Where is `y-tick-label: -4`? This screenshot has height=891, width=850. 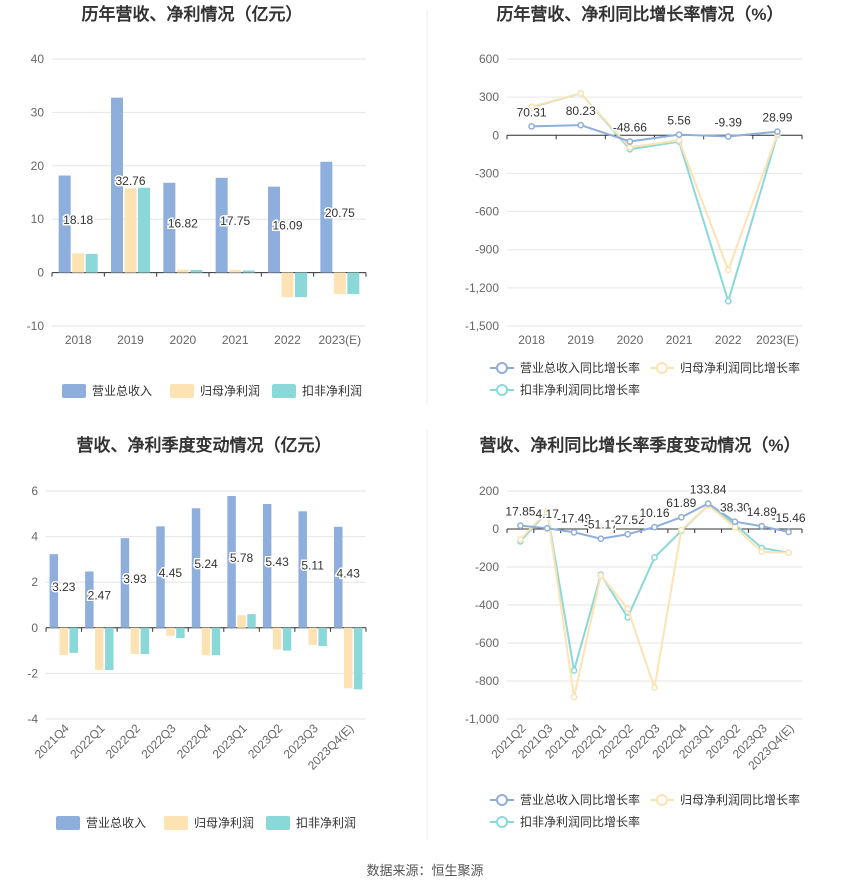 y-tick-label: -4 is located at coordinates (32, 719).